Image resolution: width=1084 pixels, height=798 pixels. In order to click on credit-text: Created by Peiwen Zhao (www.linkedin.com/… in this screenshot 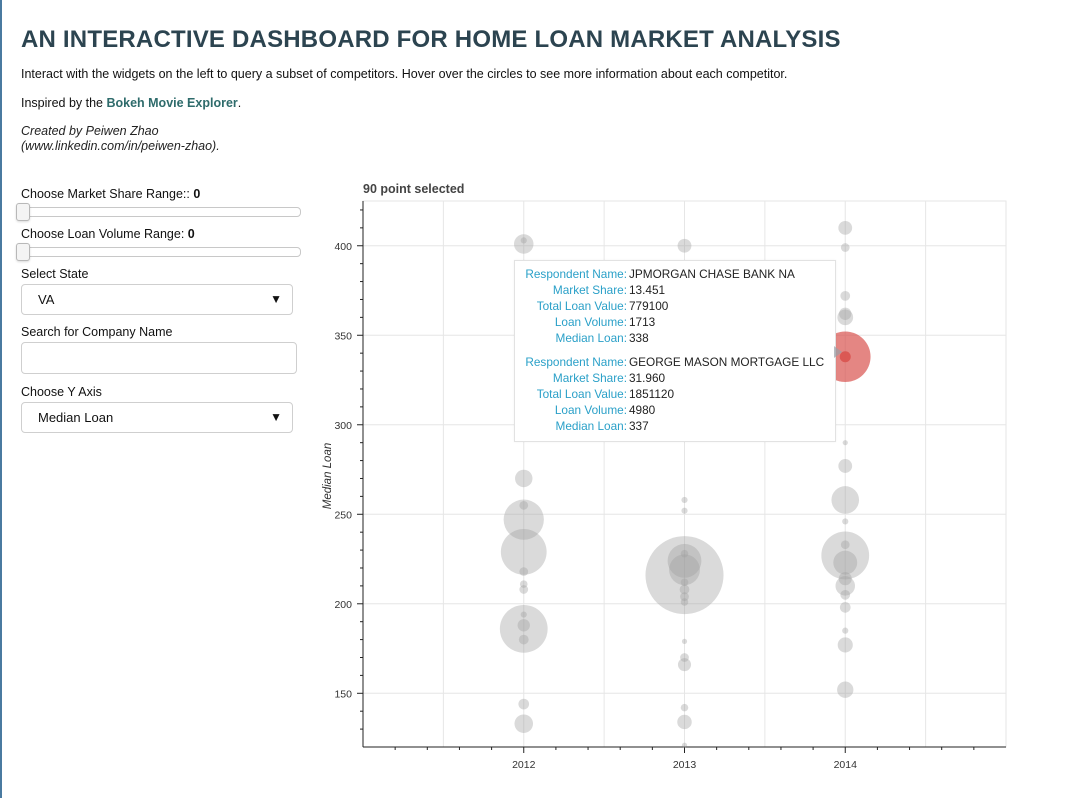, I will do `click(120, 139)`.